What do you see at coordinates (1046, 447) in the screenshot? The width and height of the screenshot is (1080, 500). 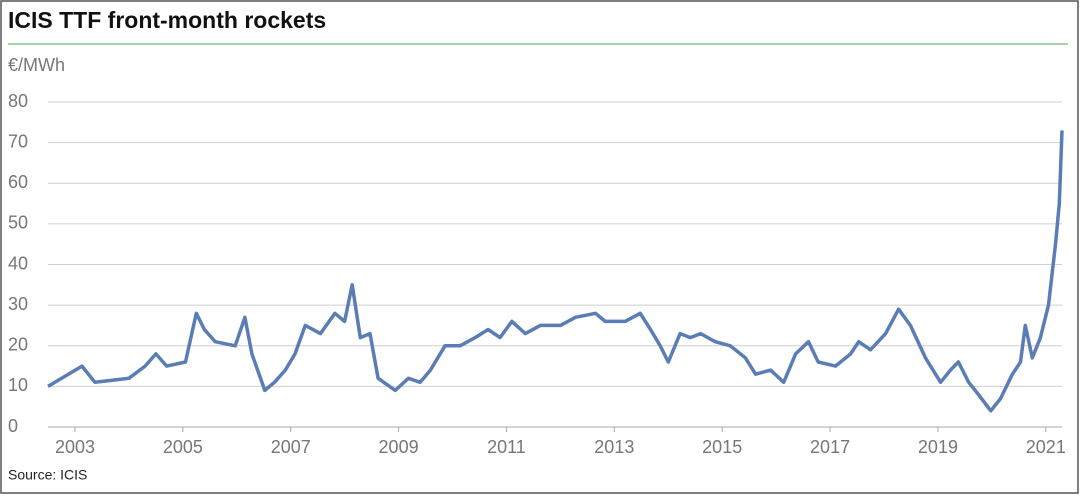 I see `x-tick-label: 2021` at bounding box center [1046, 447].